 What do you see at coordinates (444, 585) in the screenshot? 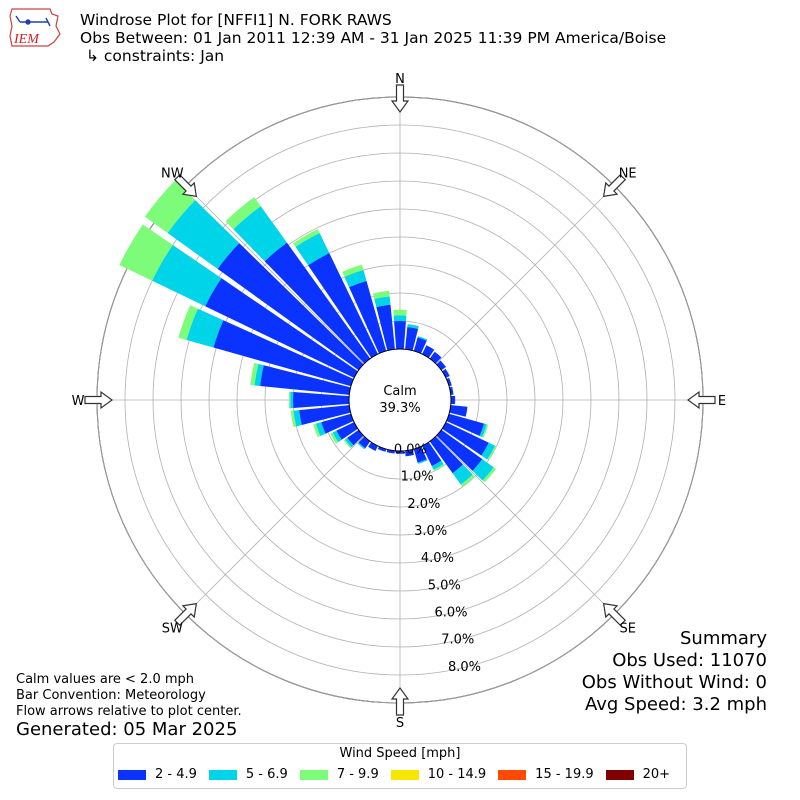
I see `radial-tick-label: 5.0%` at bounding box center [444, 585].